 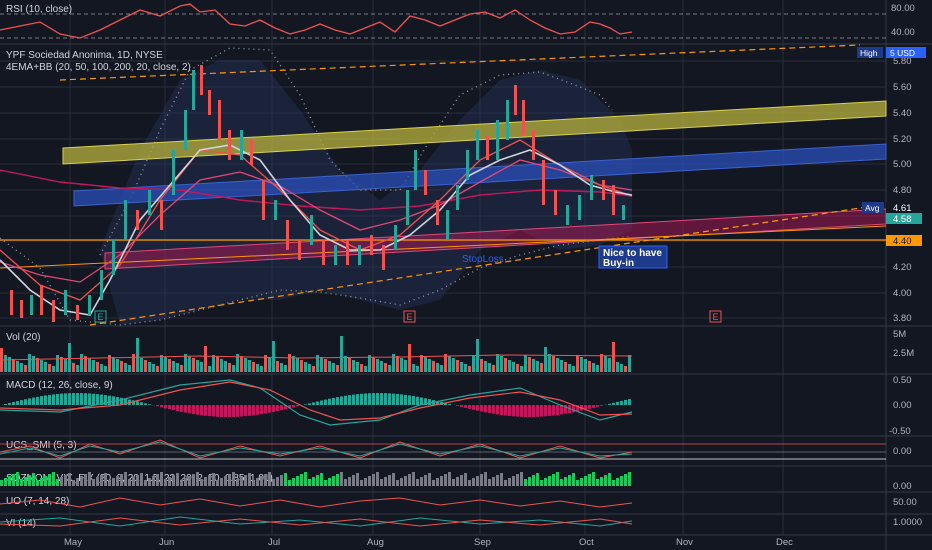 What do you see at coordinates (902, 405) in the screenshot?
I see `macd-tick-0.00: 0.00` at bounding box center [902, 405].